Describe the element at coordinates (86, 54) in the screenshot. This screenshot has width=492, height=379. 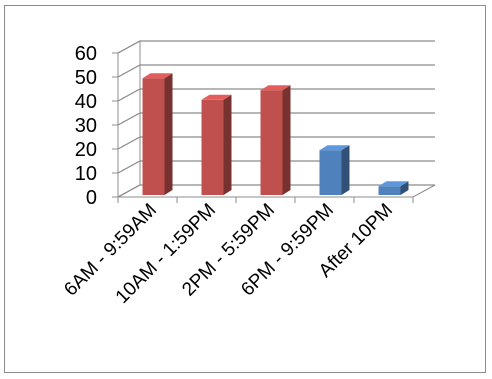
I see `y-tick-label: 60` at that location.